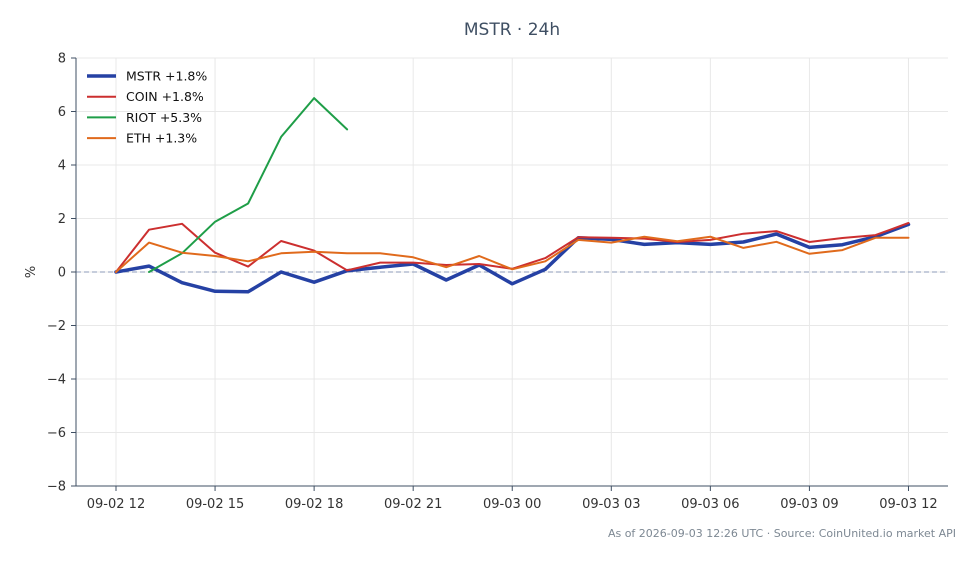 The height and width of the screenshot is (564, 980). I want to click on chart-title: MSTR · 24h, so click(512, 30).